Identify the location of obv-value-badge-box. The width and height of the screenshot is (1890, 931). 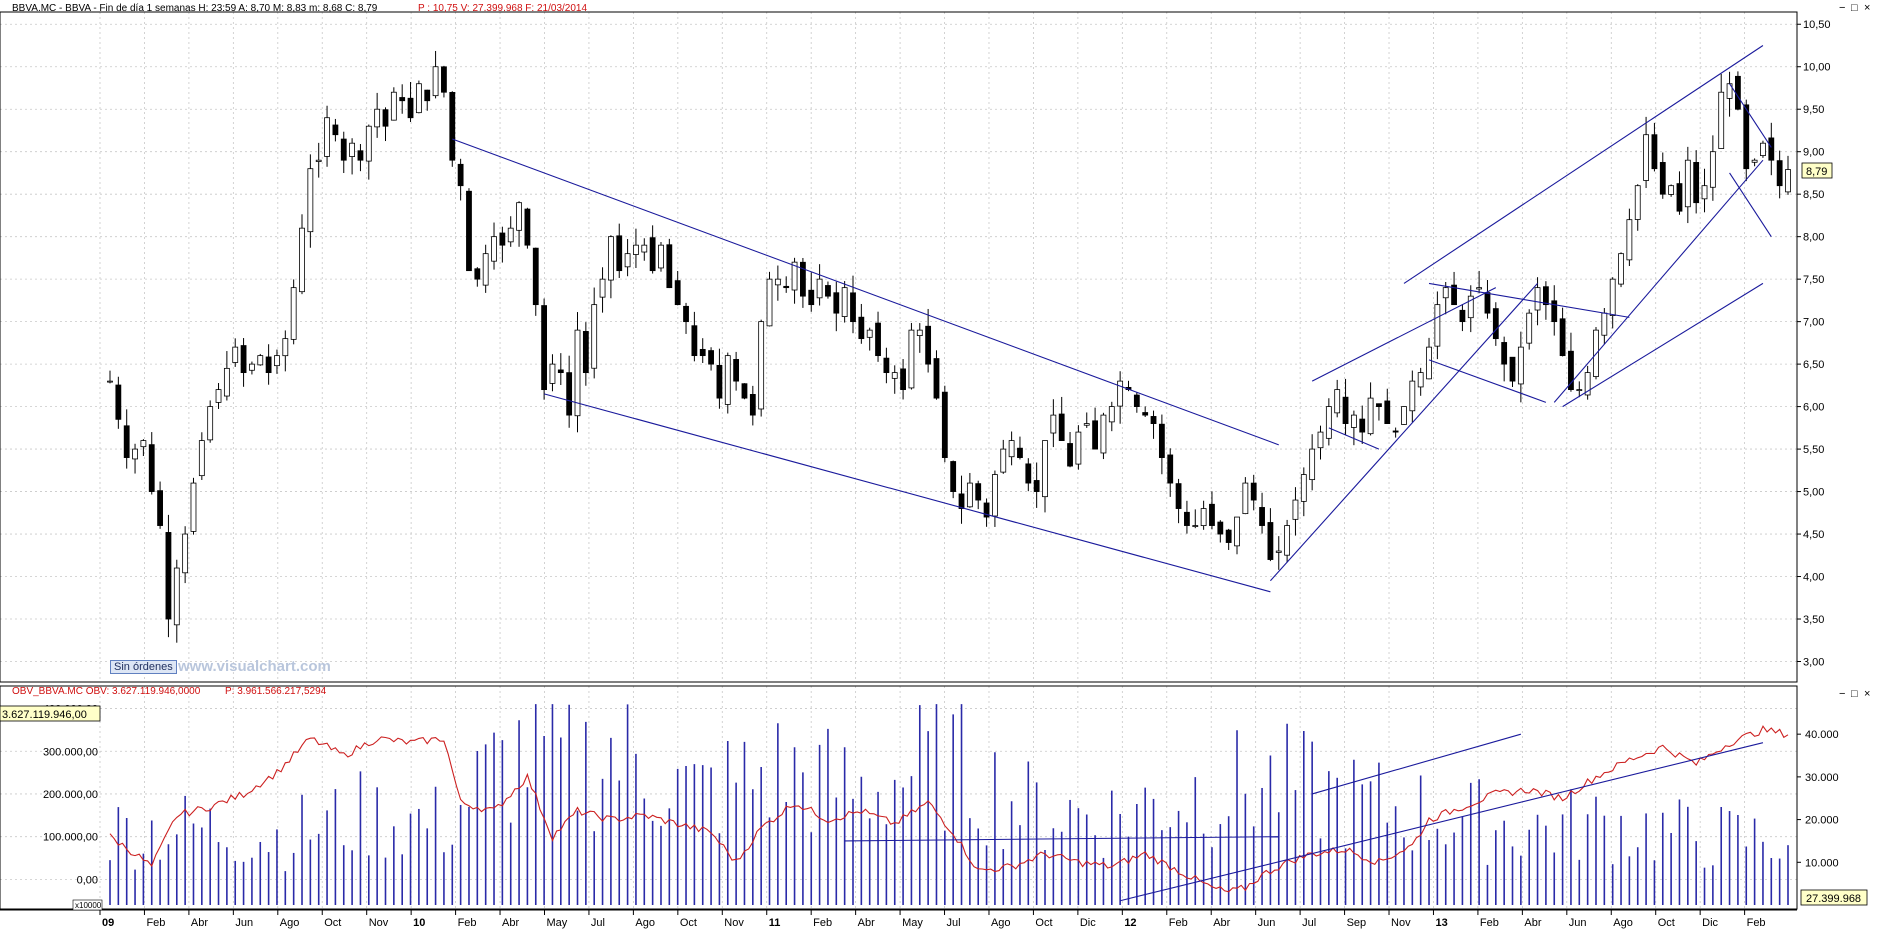
(50, 713).